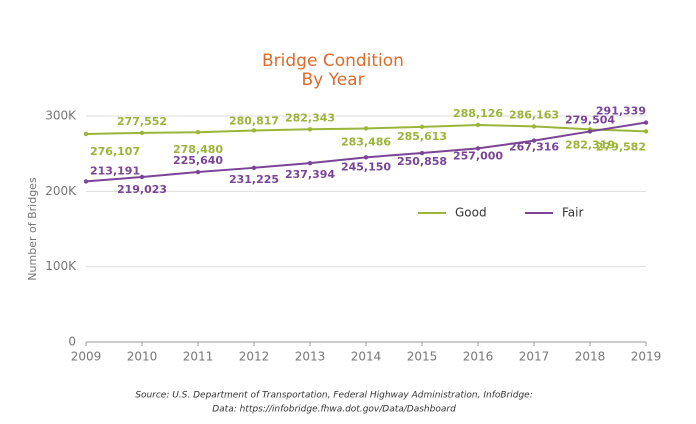  What do you see at coordinates (478, 357) in the screenshot?
I see `x-tick-label: 2016` at bounding box center [478, 357].